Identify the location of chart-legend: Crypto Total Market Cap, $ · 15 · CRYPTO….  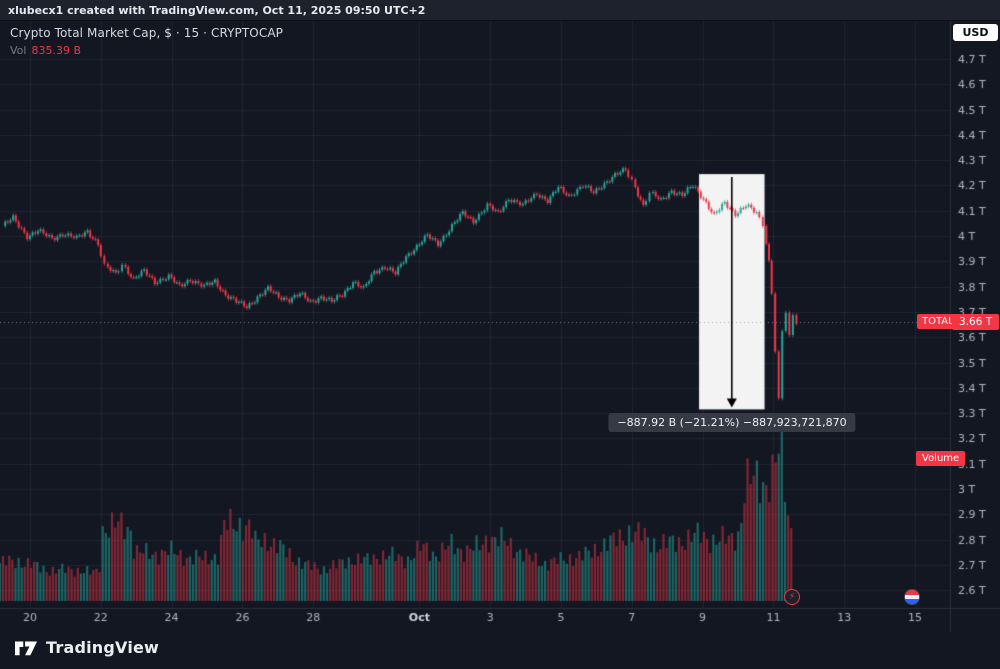
(146, 41).